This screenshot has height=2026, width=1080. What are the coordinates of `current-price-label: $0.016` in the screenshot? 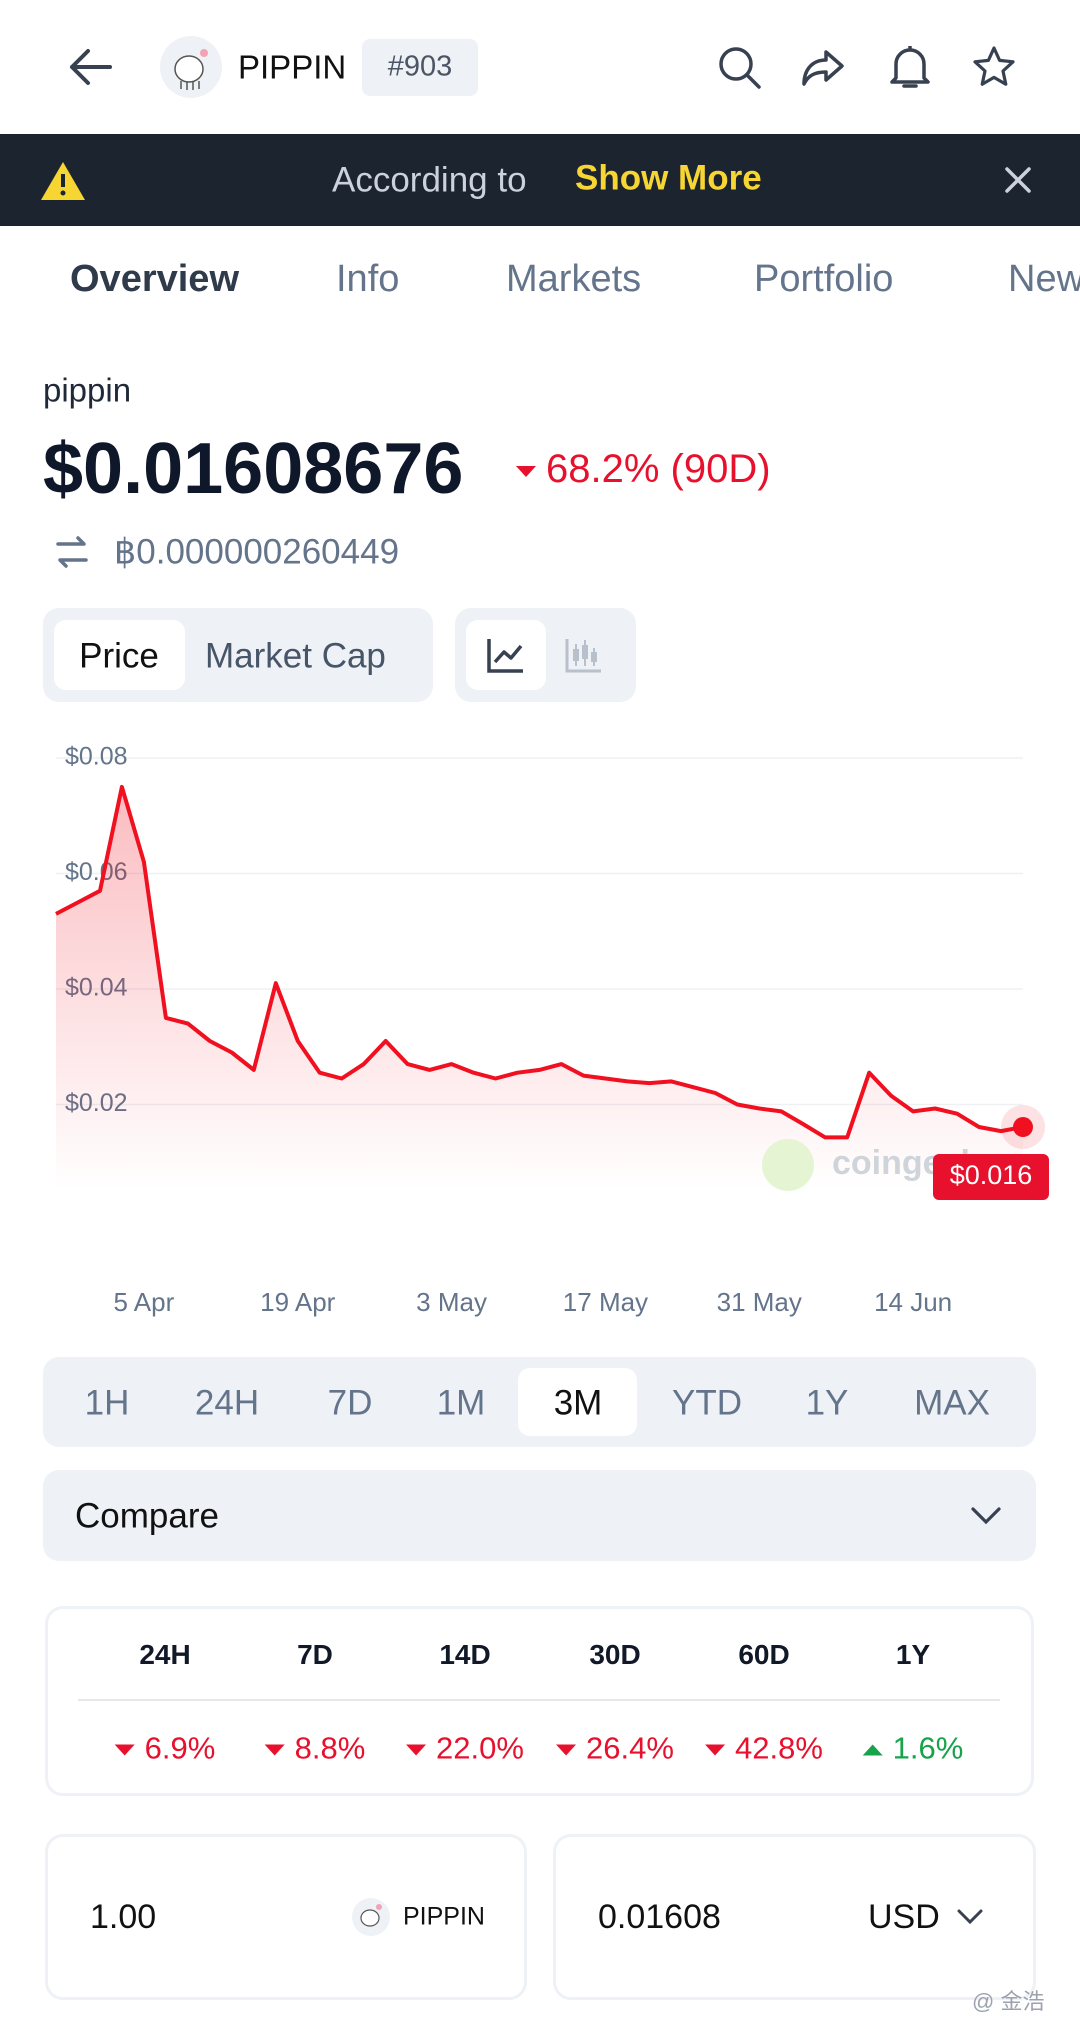 It's located at (991, 1175).